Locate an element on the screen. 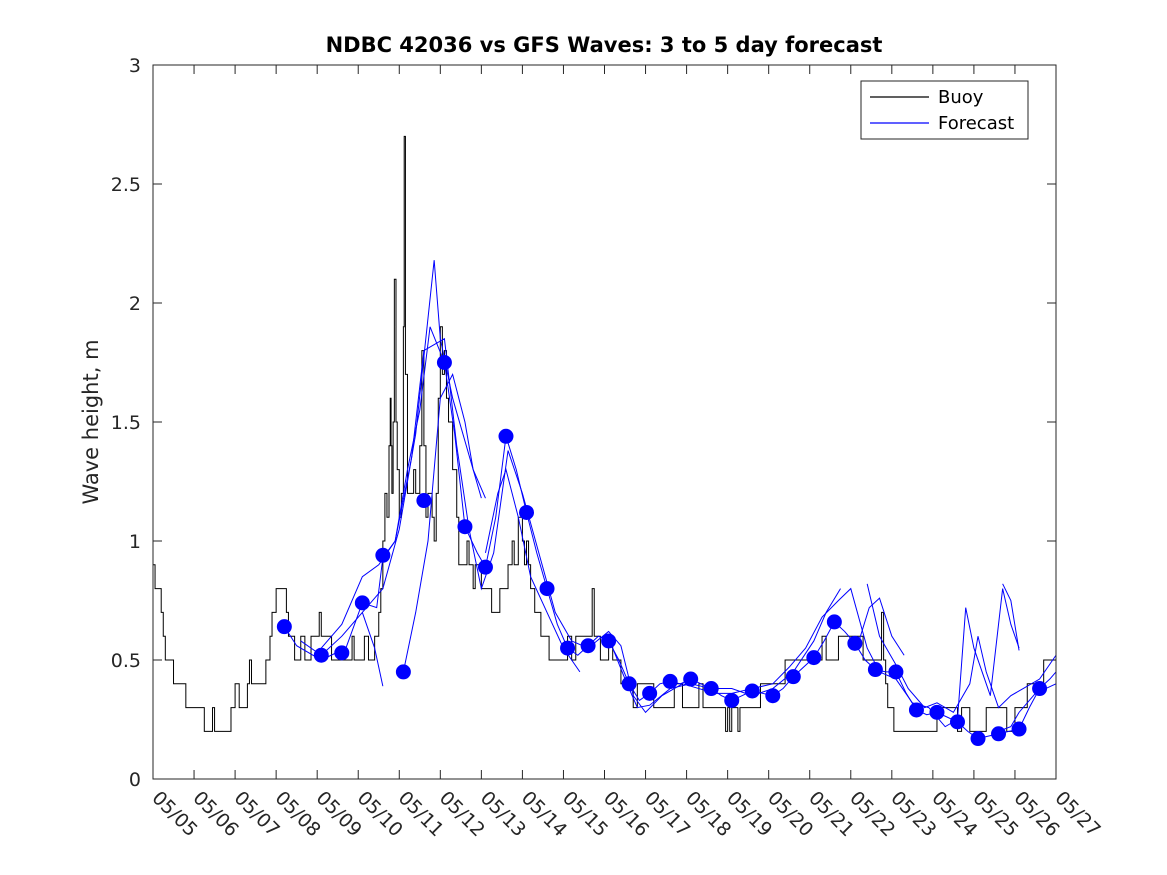  y-tick-label: 1 is located at coordinates (135, 542).